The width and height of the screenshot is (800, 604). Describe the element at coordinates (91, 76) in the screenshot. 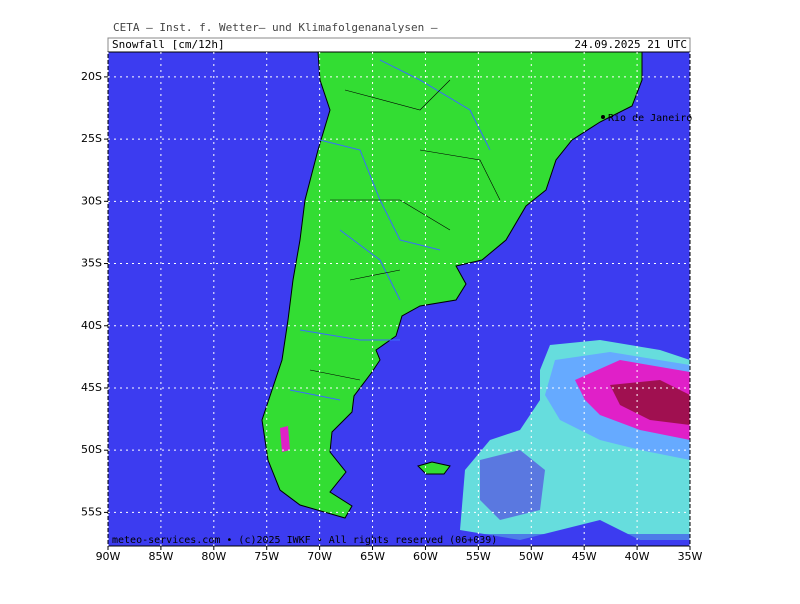

I see `y-tick-label: 20S` at that location.